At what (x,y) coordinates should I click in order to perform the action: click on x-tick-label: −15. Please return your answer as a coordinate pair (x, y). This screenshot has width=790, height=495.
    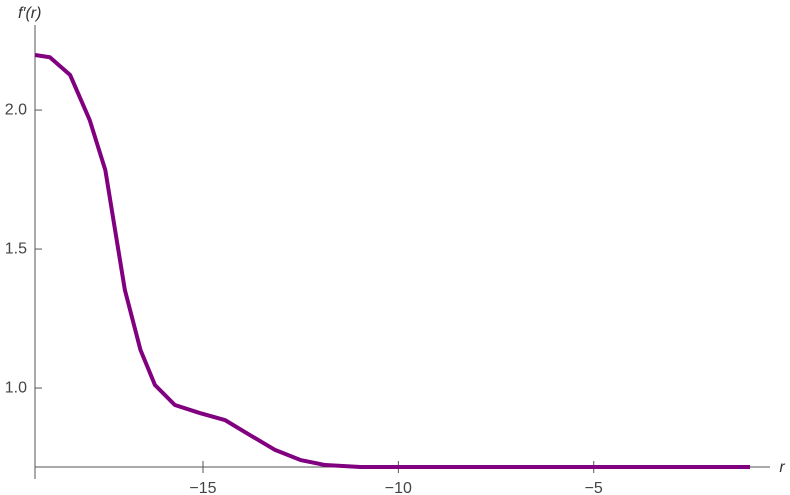
    Looking at the image, I should click on (202, 487).